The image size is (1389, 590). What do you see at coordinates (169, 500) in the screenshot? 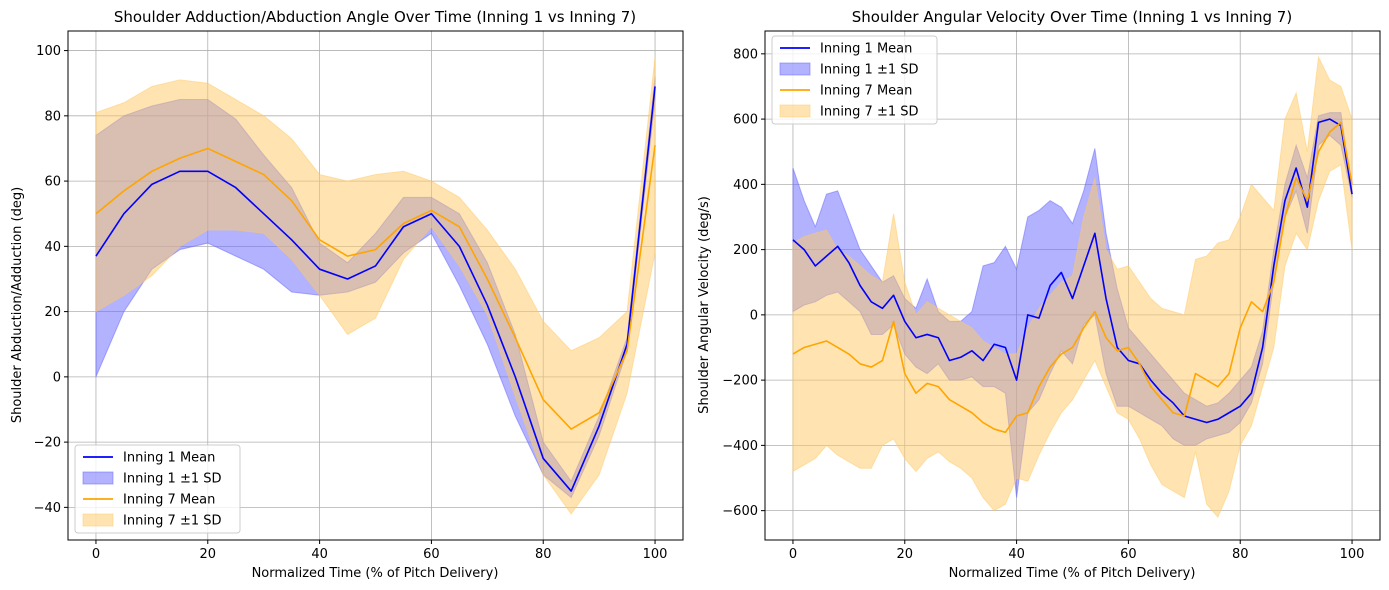
I see `left-legend-label-inning-7-mean: Inning 7 Mean` at bounding box center [169, 500].